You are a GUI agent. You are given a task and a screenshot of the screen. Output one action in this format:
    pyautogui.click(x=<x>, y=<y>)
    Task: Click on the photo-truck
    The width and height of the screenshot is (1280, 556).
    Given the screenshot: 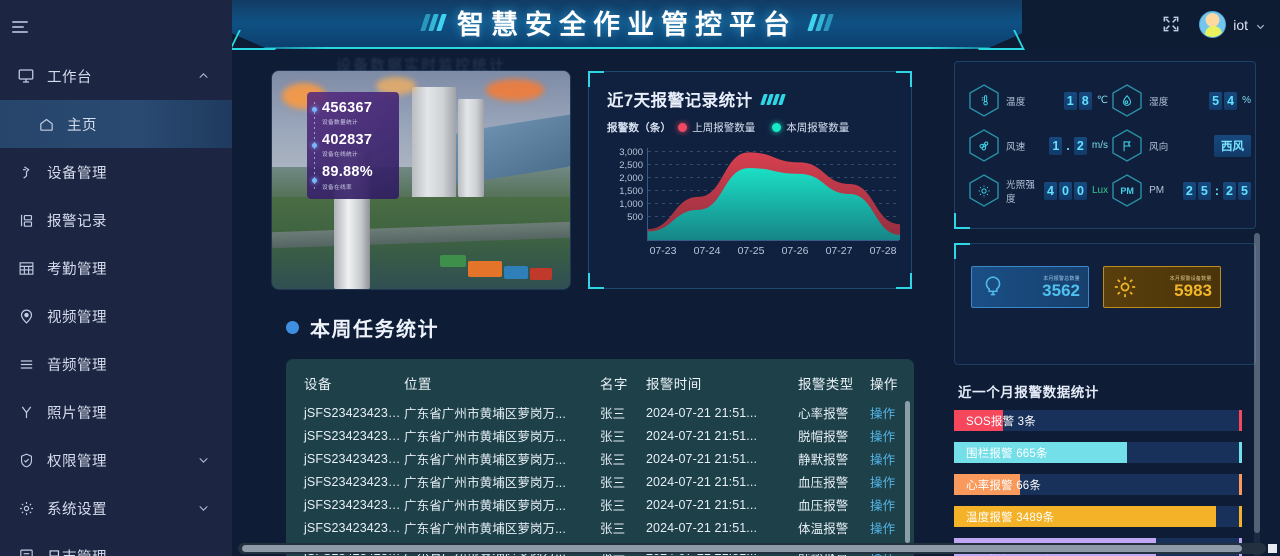 What is the action you would take?
    pyautogui.click(x=485, y=269)
    